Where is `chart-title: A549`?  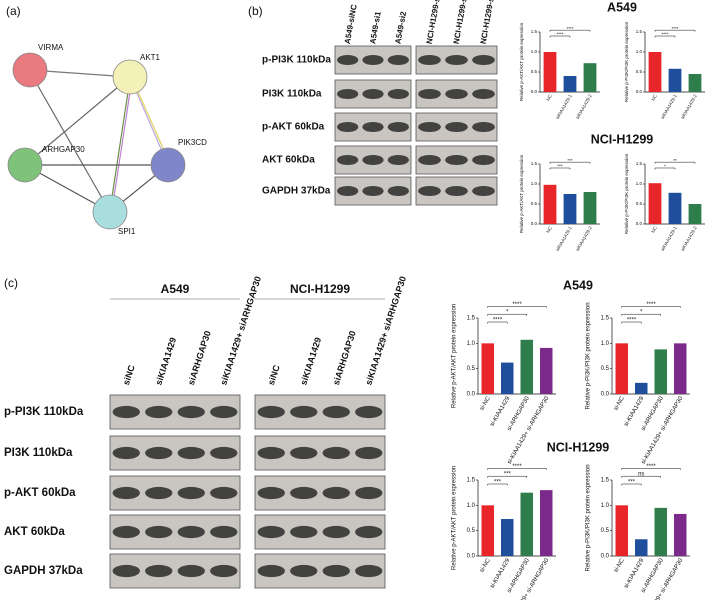 chart-title: A549 is located at coordinates (622, 7).